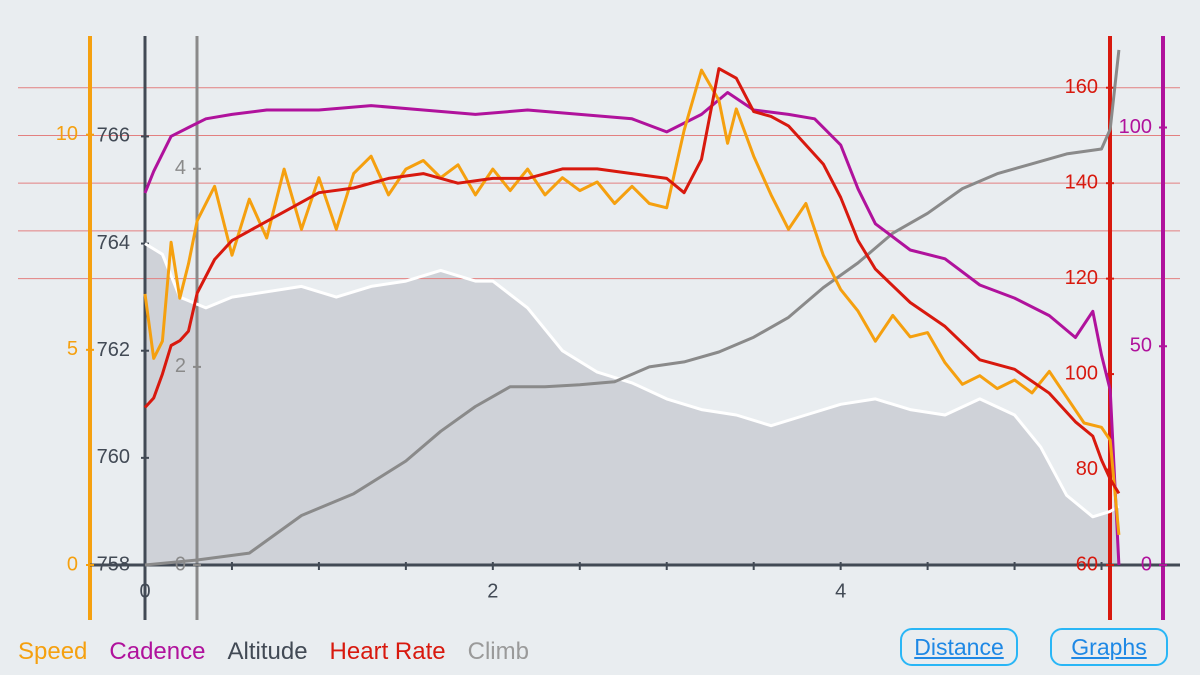 This screenshot has height=675, width=1200. Describe the element at coordinates (113, 136) in the screenshot. I see `altitude-tick-label: 766` at that location.